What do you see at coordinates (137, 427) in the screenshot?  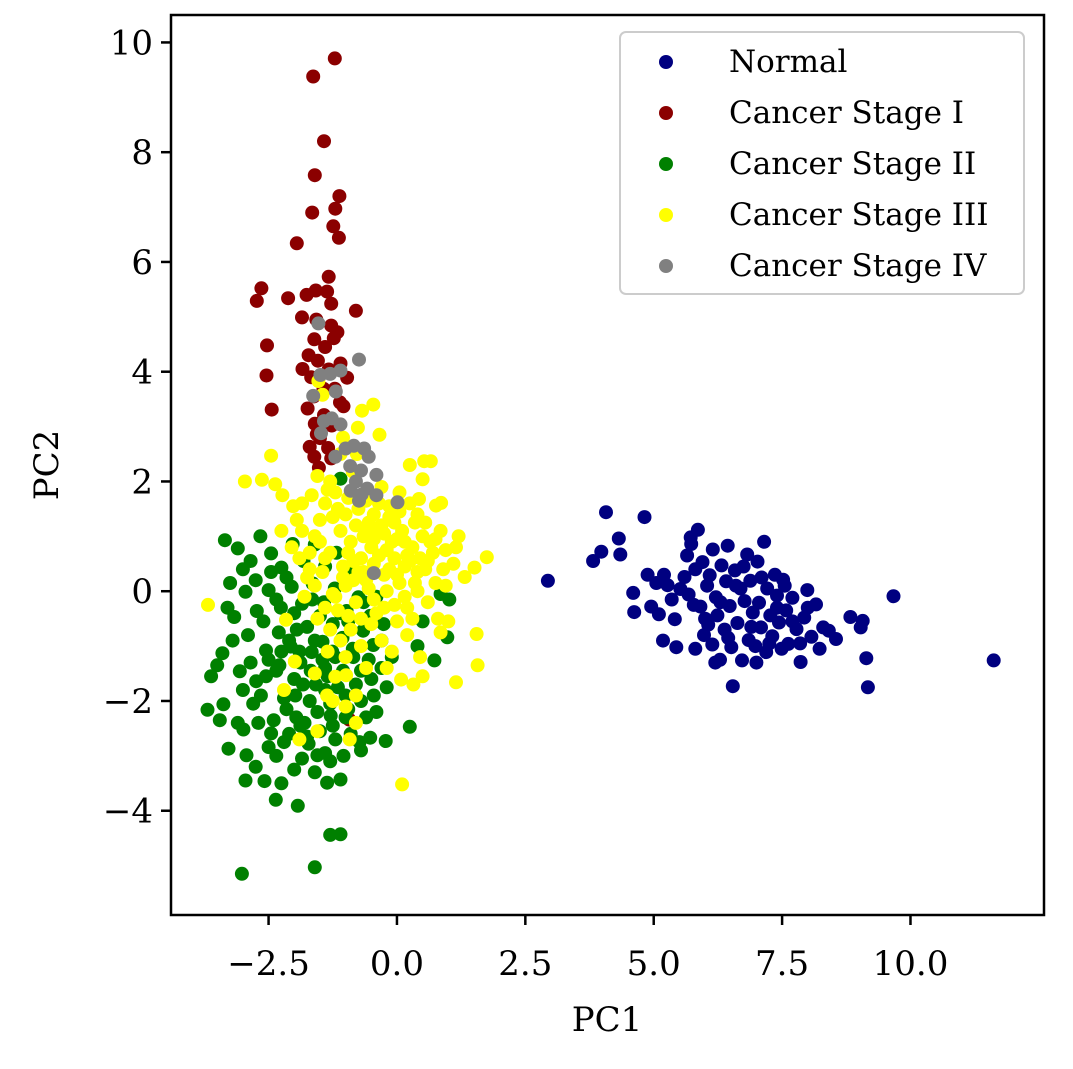 I see `y-axis-ticks: −4 −2 0 2 4 6 8 10` at bounding box center [137, 427].